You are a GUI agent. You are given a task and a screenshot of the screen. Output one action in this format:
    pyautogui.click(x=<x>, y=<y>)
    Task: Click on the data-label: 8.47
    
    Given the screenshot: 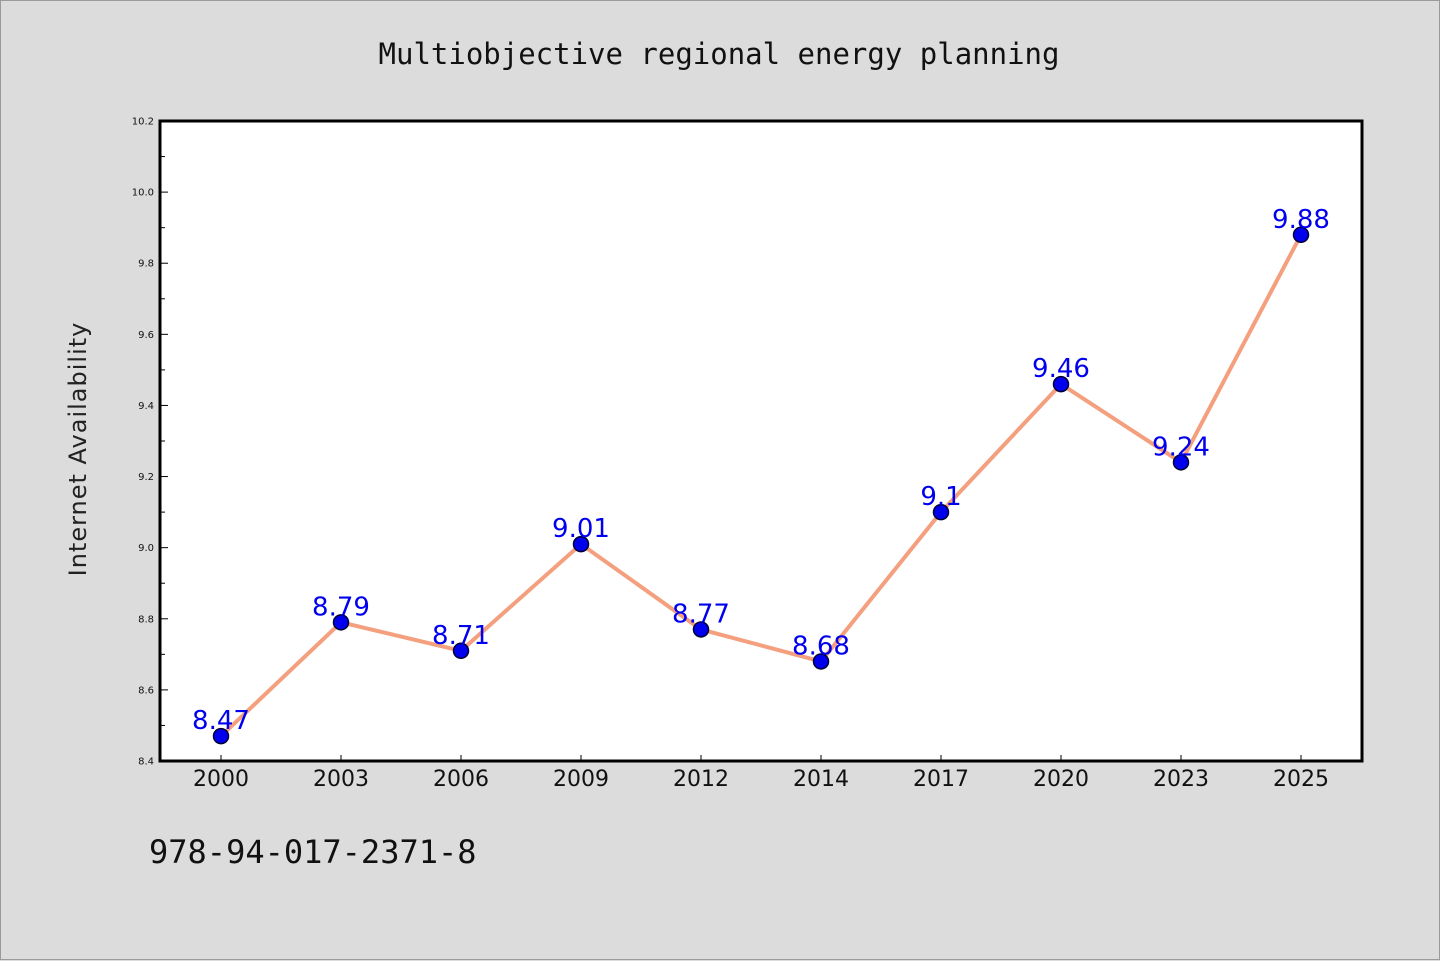 What is the action you would take?
    pyautogui.click(x=221, y=721)
    